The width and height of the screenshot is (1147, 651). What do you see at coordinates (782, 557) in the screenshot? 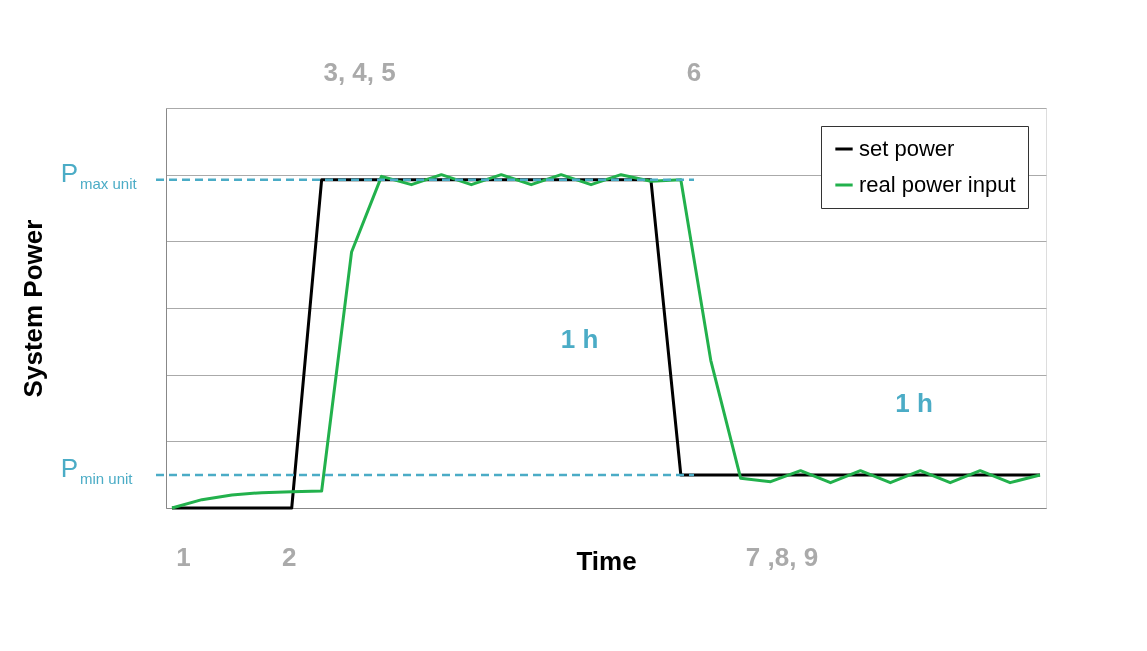
I see `text: 7 ,8, 9` at bounding box center [782, 557].